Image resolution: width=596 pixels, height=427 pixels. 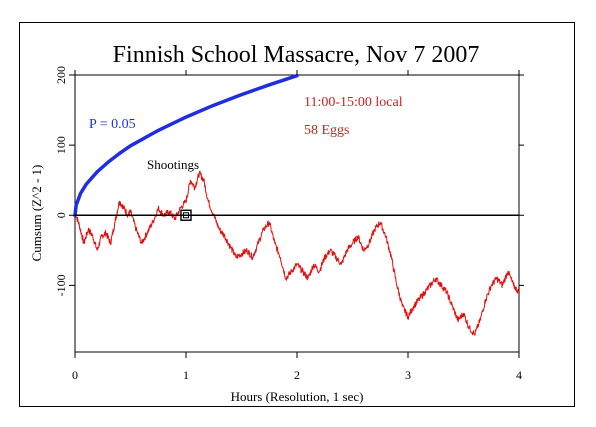 What do you see at coordinates (186, 375) in the screenshot?
I see `x-tick-label: 1` at bounding box center [186, 375].